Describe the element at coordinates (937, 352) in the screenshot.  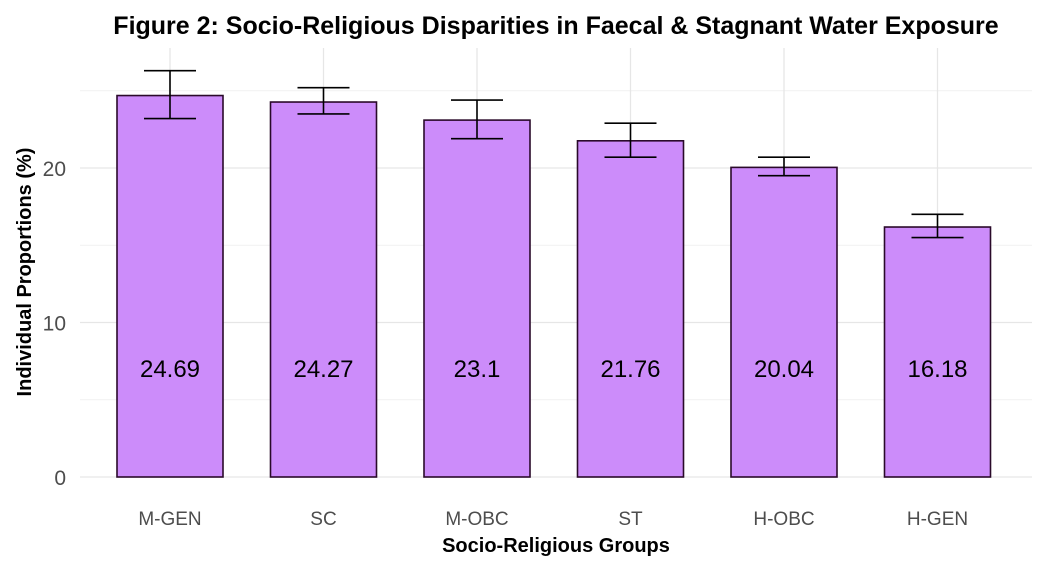
I see `bar-h-gen` at that location.